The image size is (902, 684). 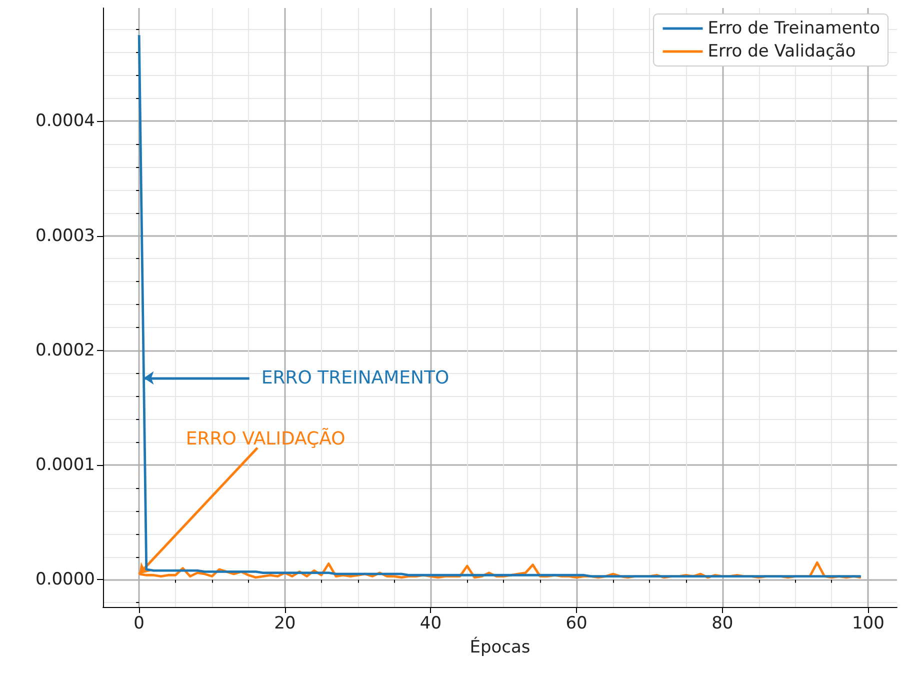 What do you see at coordinates (500, 647) in the screenshot?
I see `x-axis-title: Épocas` at bounding box center [500, 647].